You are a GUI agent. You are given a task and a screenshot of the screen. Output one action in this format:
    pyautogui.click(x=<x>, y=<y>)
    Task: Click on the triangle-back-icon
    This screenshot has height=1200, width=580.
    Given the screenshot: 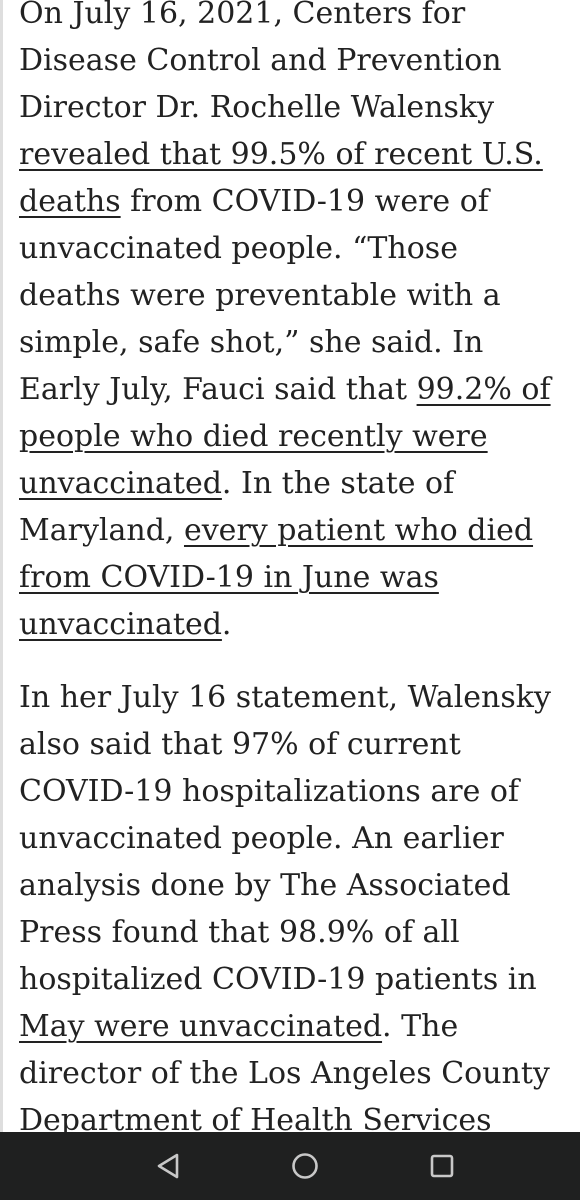 What is the action you would take?
    pyautogui.click(x=168, y=1166)
    